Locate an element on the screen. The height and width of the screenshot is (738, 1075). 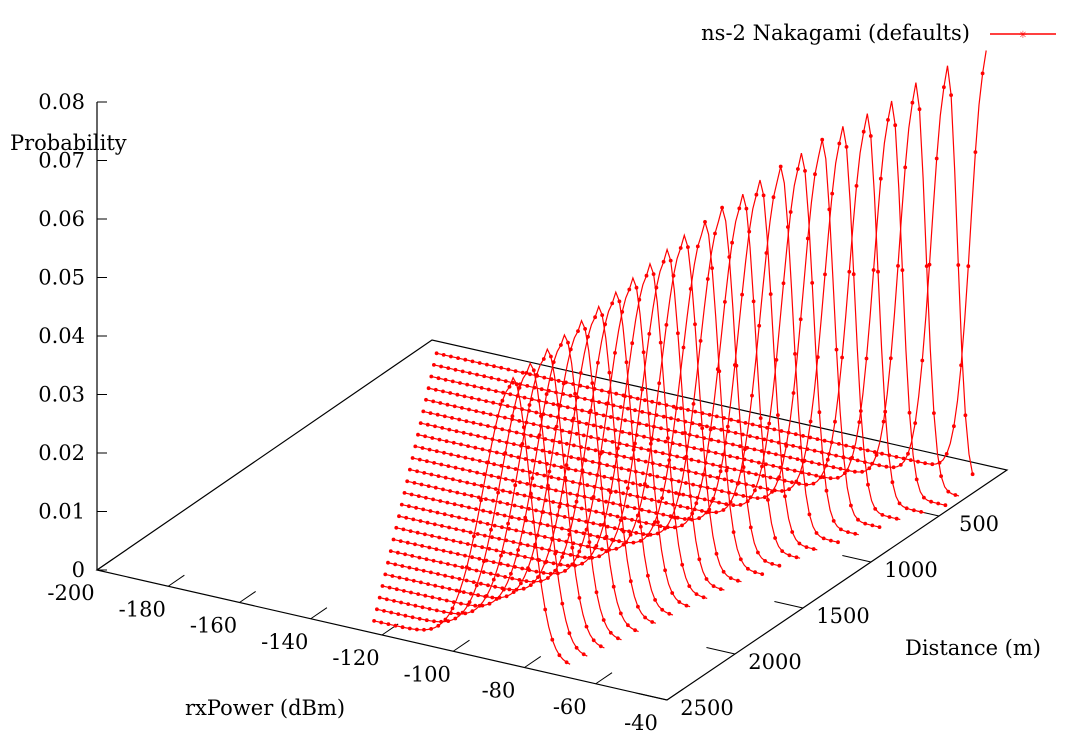
y-tick-mark is located at coordinates (789, 605).